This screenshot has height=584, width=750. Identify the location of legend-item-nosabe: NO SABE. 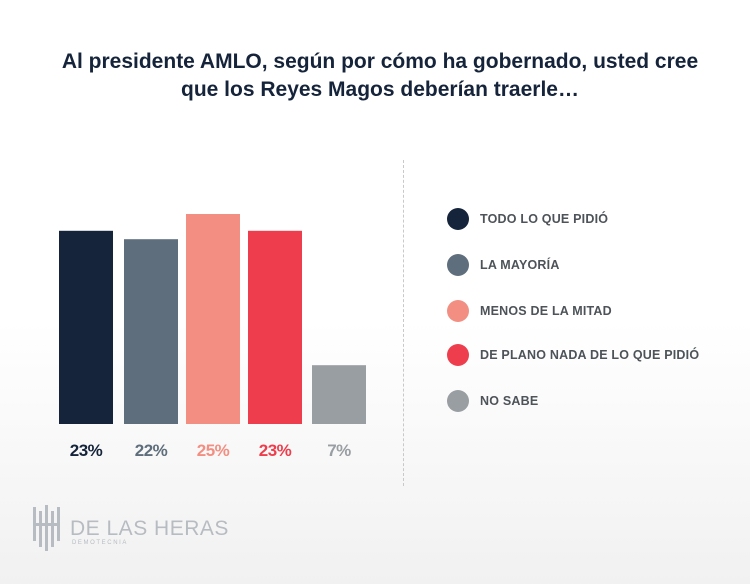
(592, 402).